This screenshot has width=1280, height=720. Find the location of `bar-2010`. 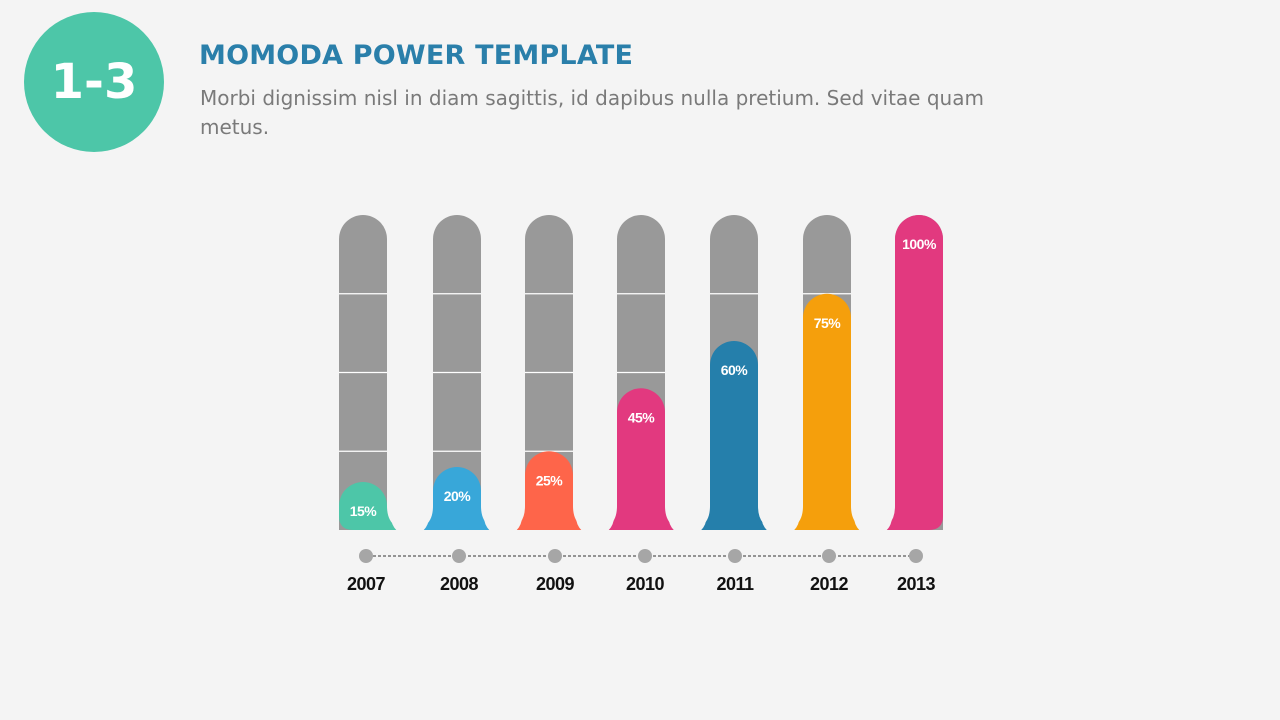

bar-2010 is located at coordinates (641, 459).